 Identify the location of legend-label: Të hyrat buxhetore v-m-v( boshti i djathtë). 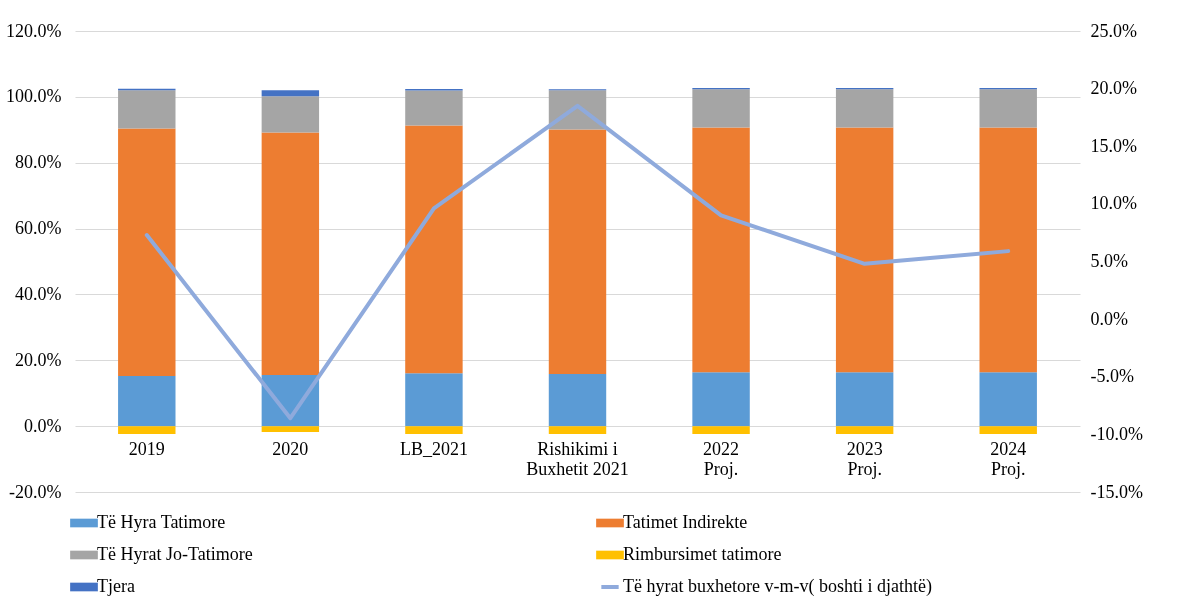
(777, 586).